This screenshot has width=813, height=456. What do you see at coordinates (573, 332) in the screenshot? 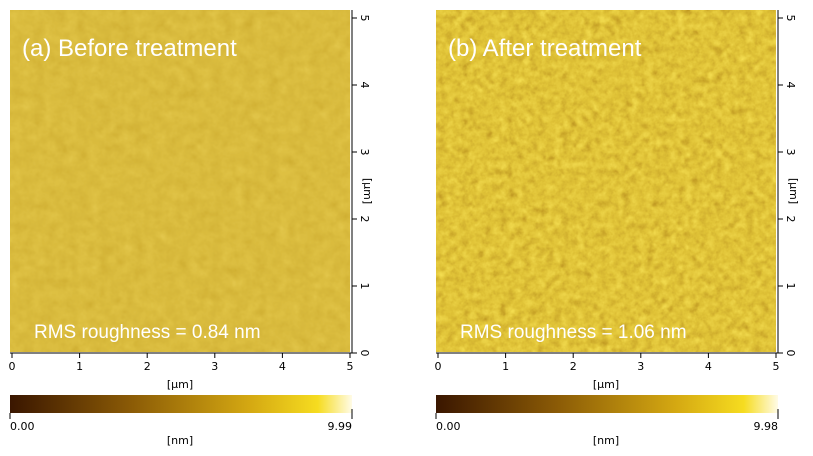
I see `rms-annotation: RMS roughness = 1.06 nm` at bounding box center [573, 332].